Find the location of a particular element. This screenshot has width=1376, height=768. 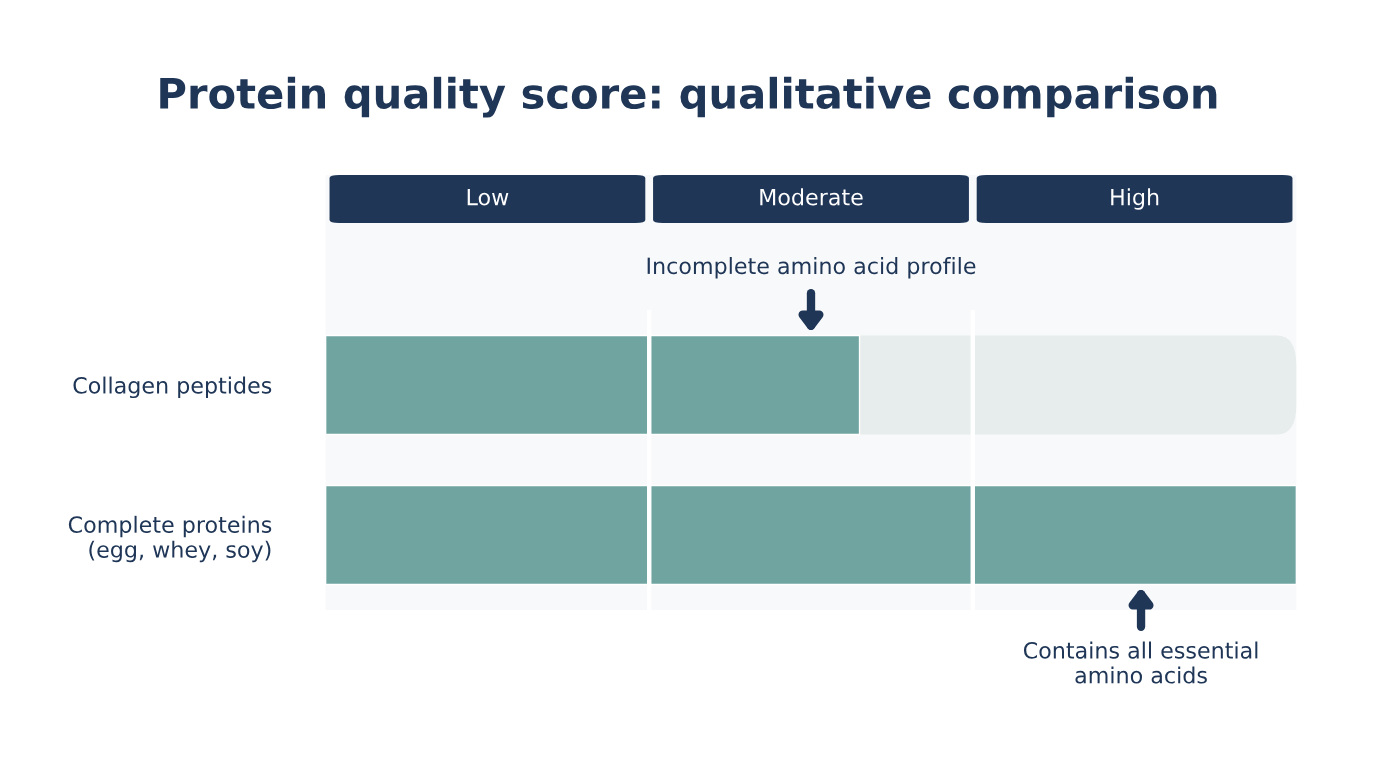

chart-title: Protein quality score: qualitative comparison is located at coordinates (688, 97).